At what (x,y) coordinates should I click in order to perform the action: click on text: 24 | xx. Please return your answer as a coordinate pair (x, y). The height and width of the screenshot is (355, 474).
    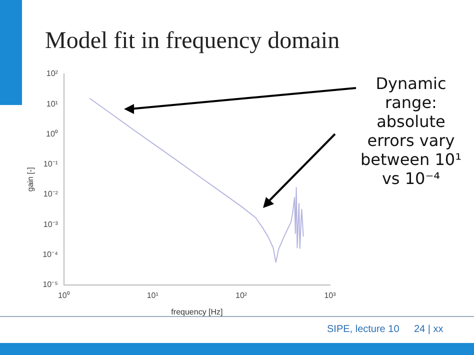
    Looking at the image, I should click on (429, 329).